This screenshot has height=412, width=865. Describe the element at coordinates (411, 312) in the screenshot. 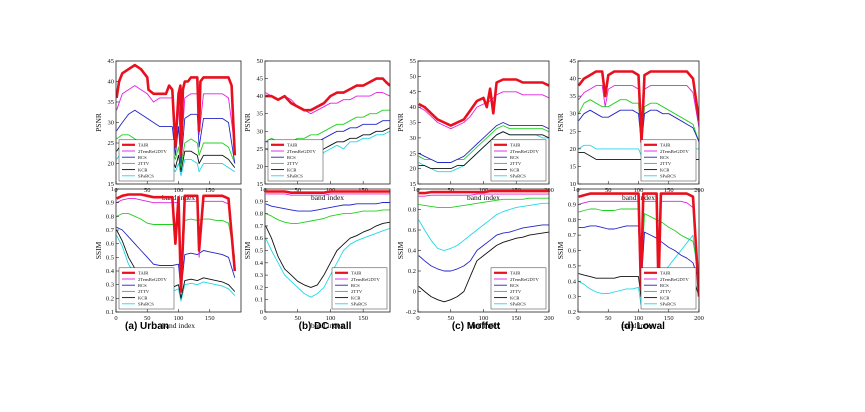

I see `y-tick-label: -0.2` at that location.